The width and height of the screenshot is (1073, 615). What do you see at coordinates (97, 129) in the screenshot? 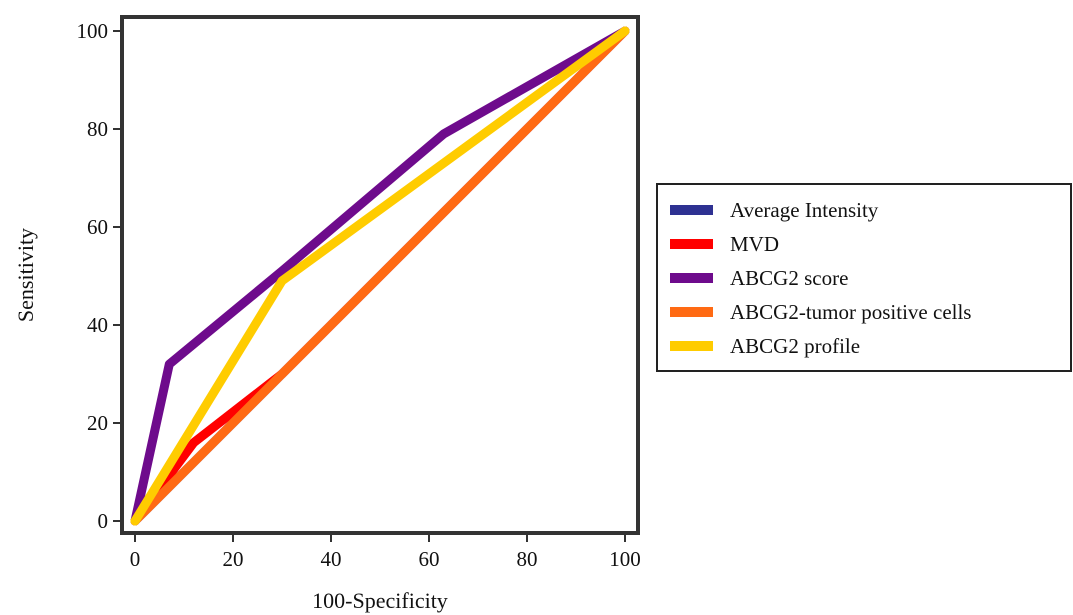
I see `y-tick-label: 80` at bounding box center [97, 129].